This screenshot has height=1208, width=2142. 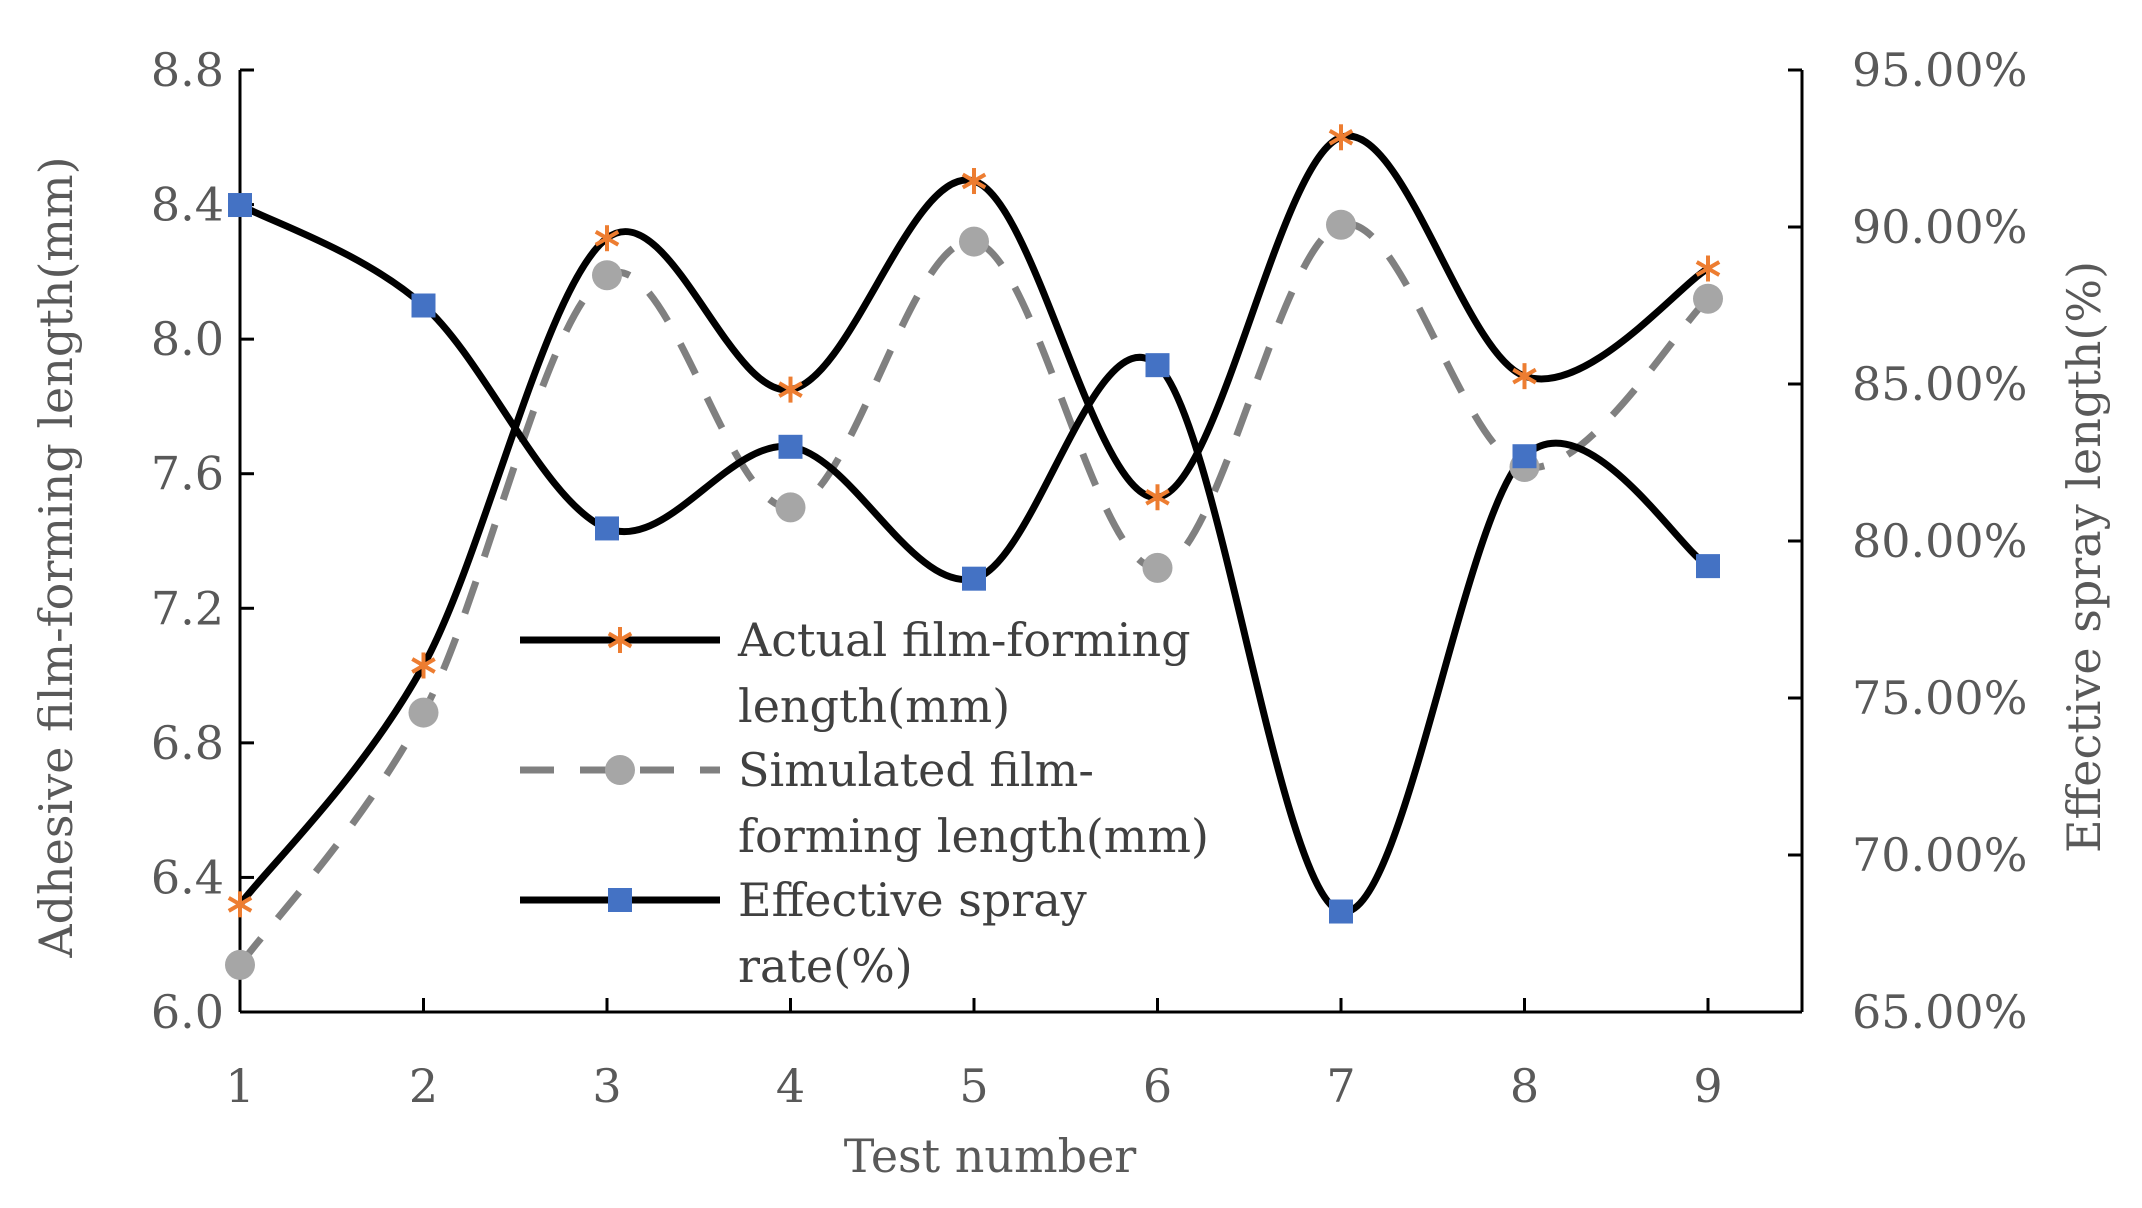 I want to click on right-tick-label: 95.00%, so click(x=1939, y=70).